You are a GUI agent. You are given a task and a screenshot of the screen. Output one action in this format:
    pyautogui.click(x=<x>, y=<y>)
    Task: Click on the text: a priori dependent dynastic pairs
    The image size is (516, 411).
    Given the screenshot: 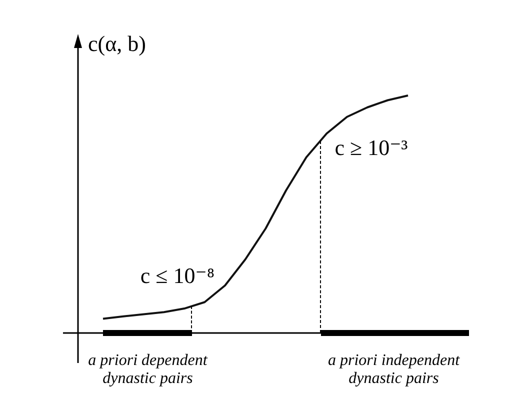 What is the action you would take?
    pyautogui.click(x=148, y=370)
    